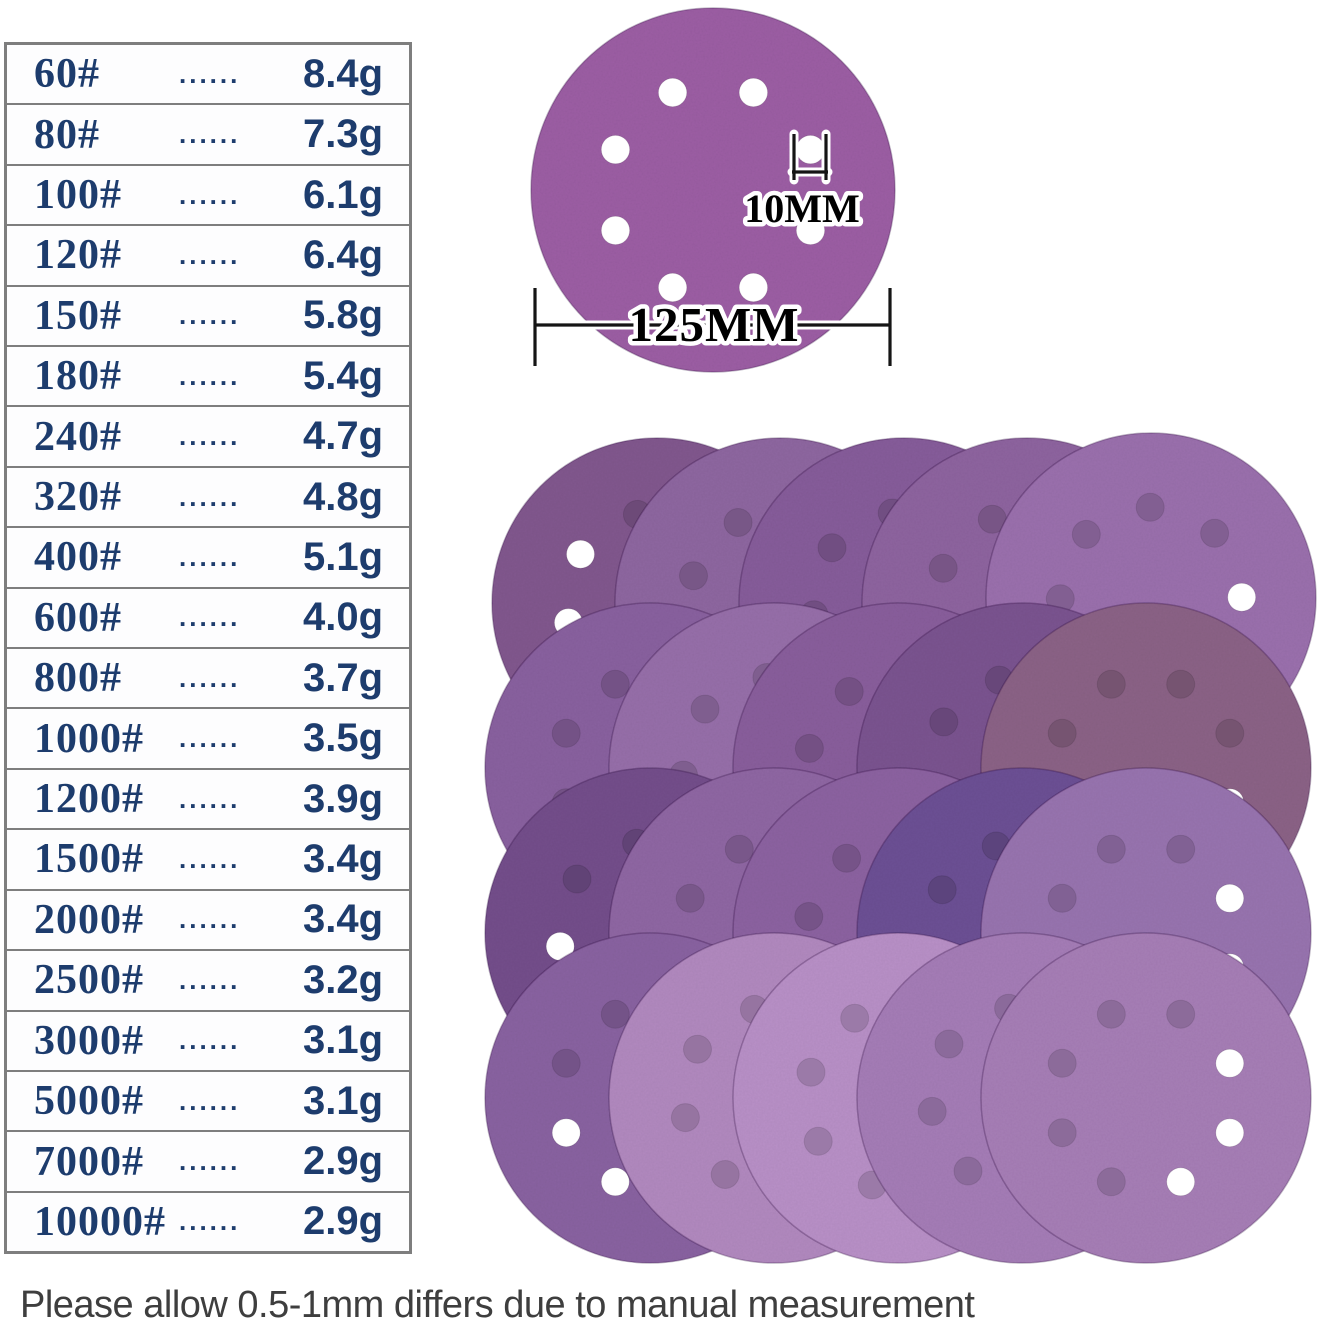 This screenshot has height=1329, width=1320. I want to click on table-row: 1500#...... 3.4g, so click(208, 860).